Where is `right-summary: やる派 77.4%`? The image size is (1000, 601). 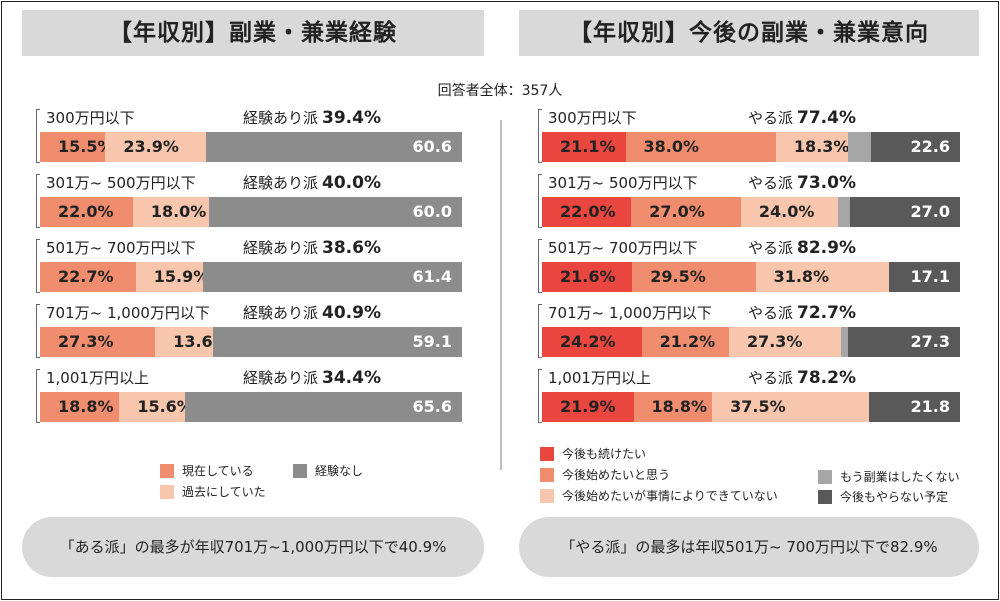
right-summary: やる派 77.4% is located at coordinates (802, 117).